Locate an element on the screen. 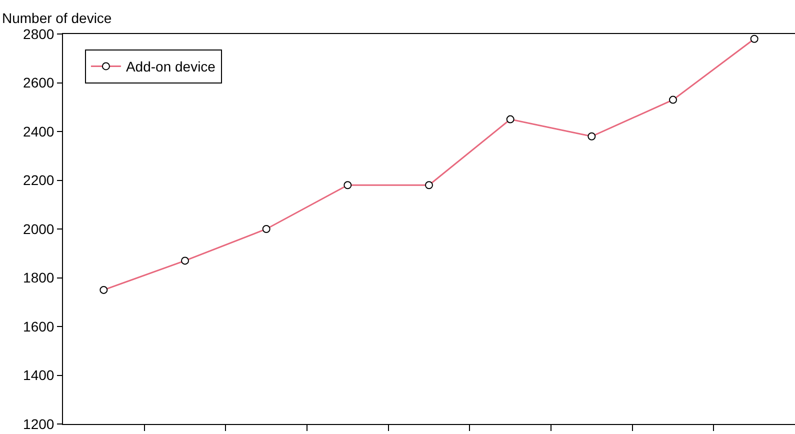 The height and width of the screenshot is (434, 795). y-tick-label: 2200 is located at coordinates (38, 180).